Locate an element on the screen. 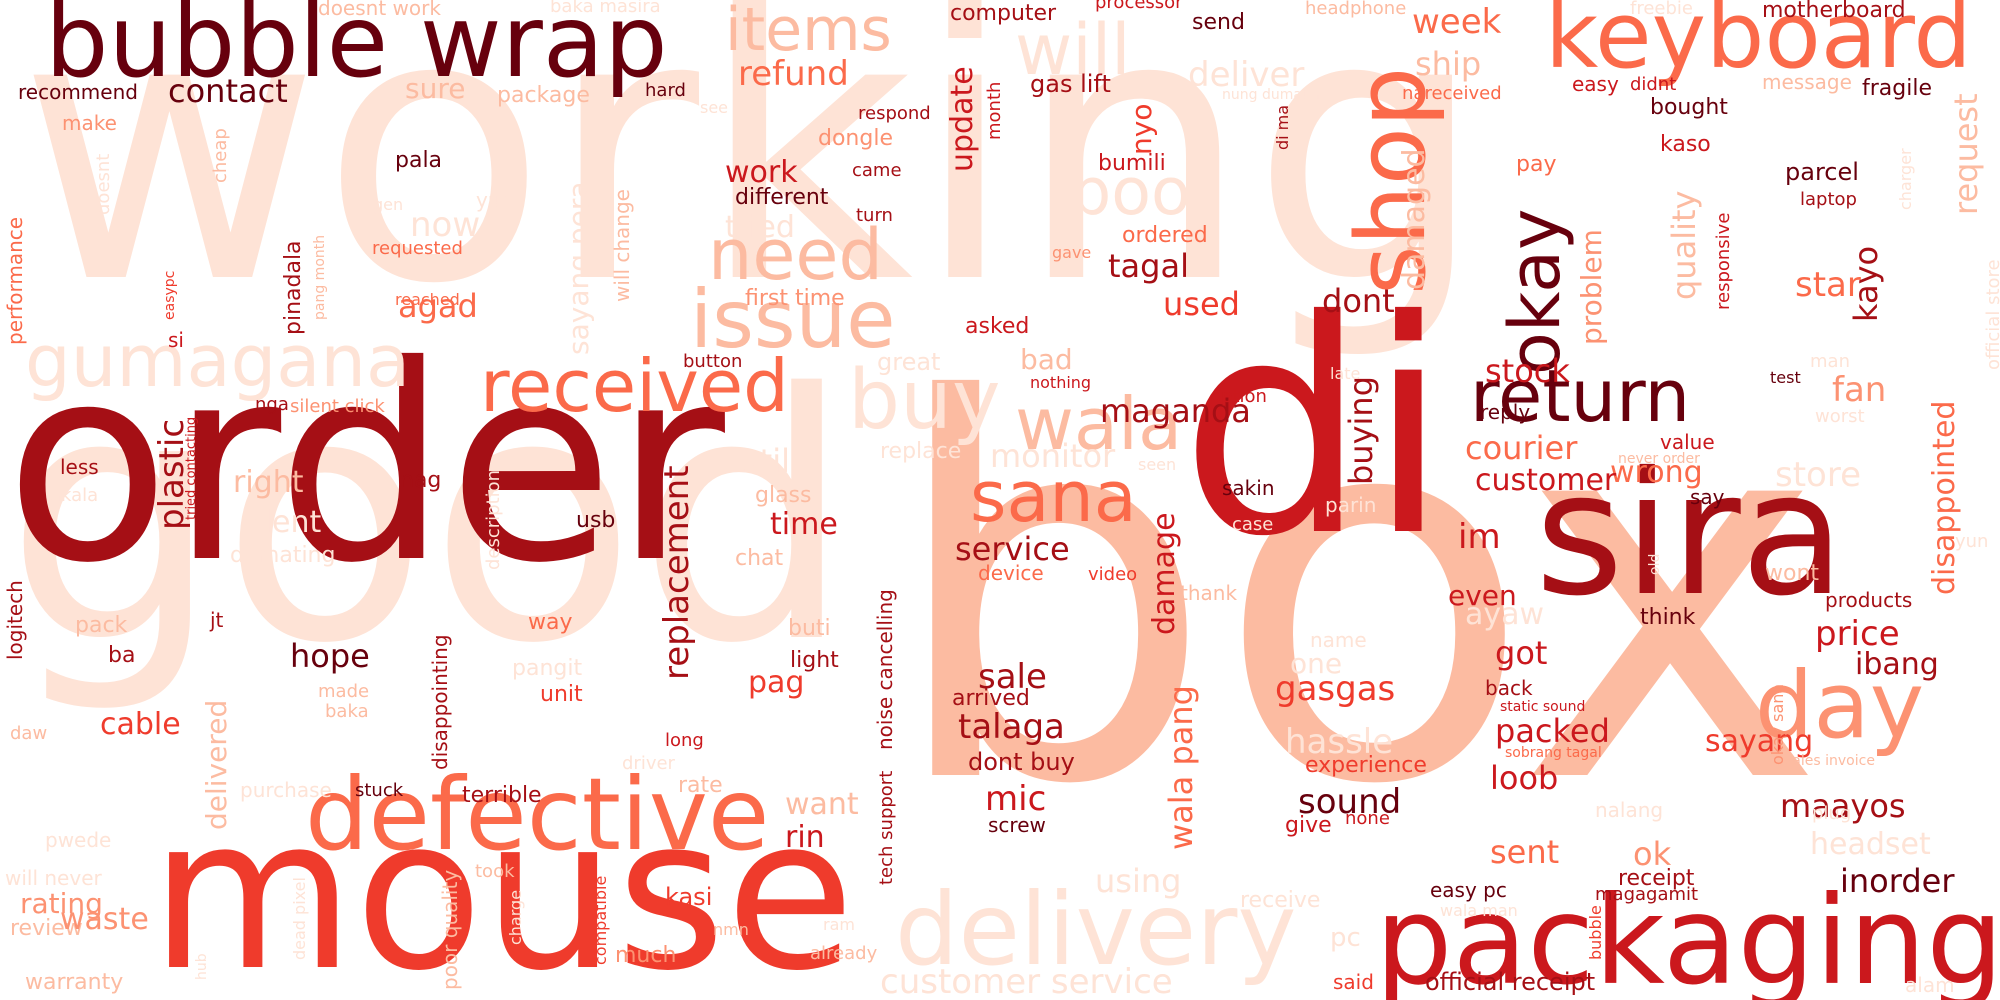  word-ok: ok is located at coordinates (1652, 854).